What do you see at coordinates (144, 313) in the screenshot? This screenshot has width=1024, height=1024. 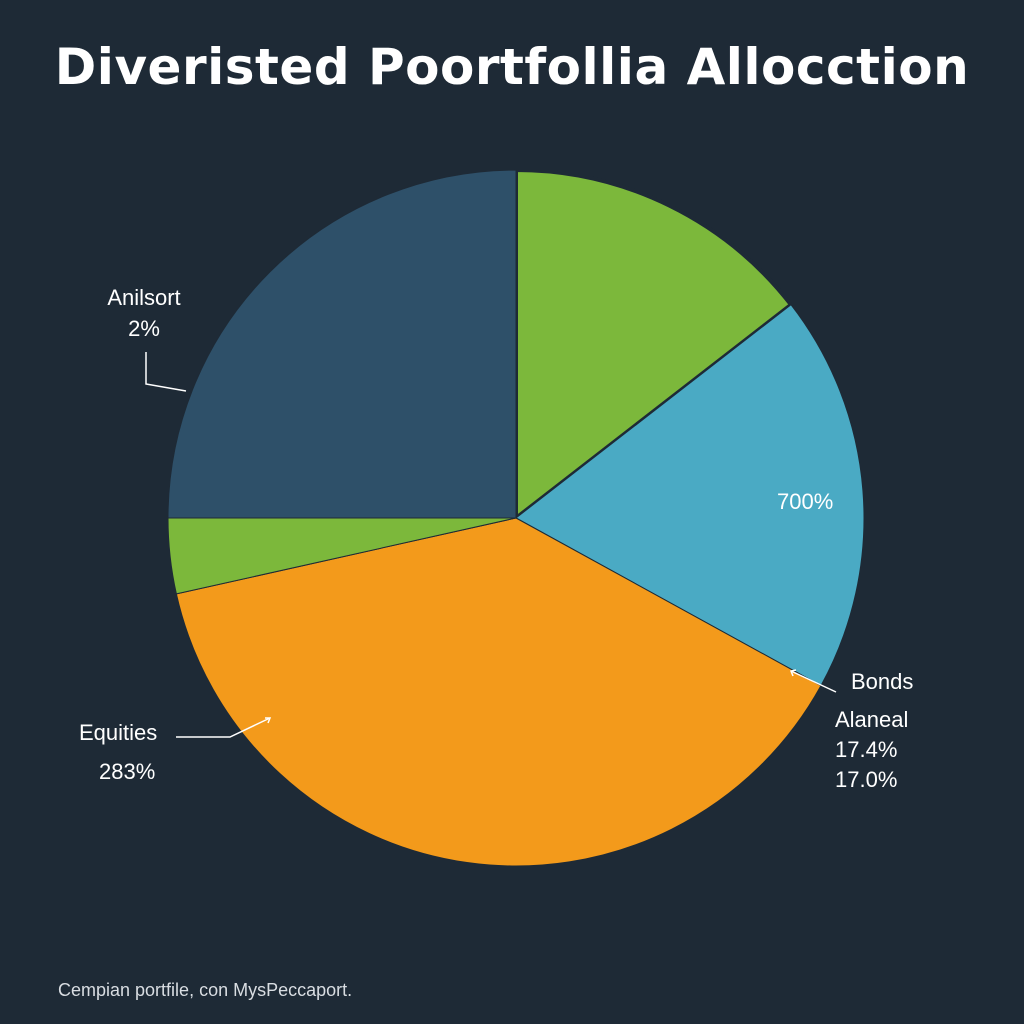 I see `annotation-anilsort: Anilsort 2%` at bounding box center [144, 313].